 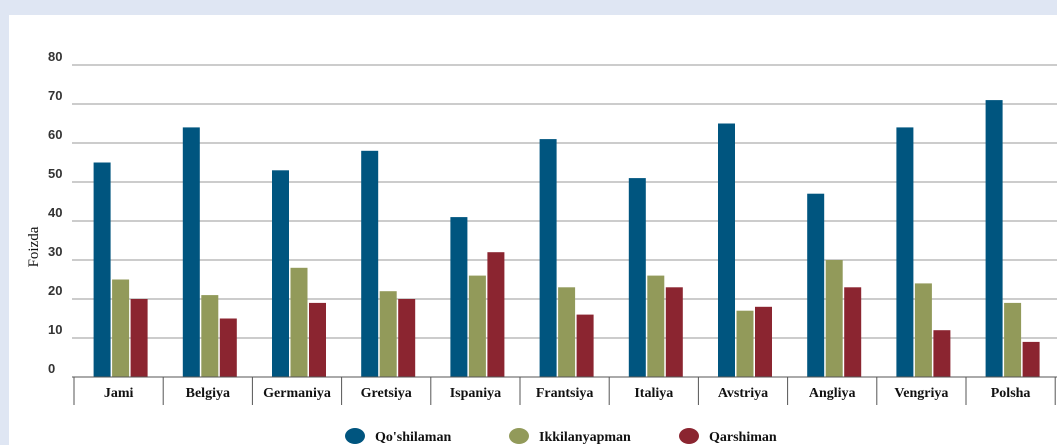 What do you see at coordinates (743, 437) in the screenshot?
I see `legend-label-qarshiman: Qarshiman` at bounding box center [743, 437].